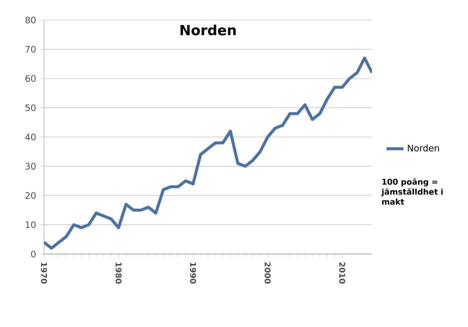 This screenshot has height=327, width=468. What do you see at coordinates (31, 108) in the screenshot?
I see `y-tick-label: 50` at bounding box center [31, 108].